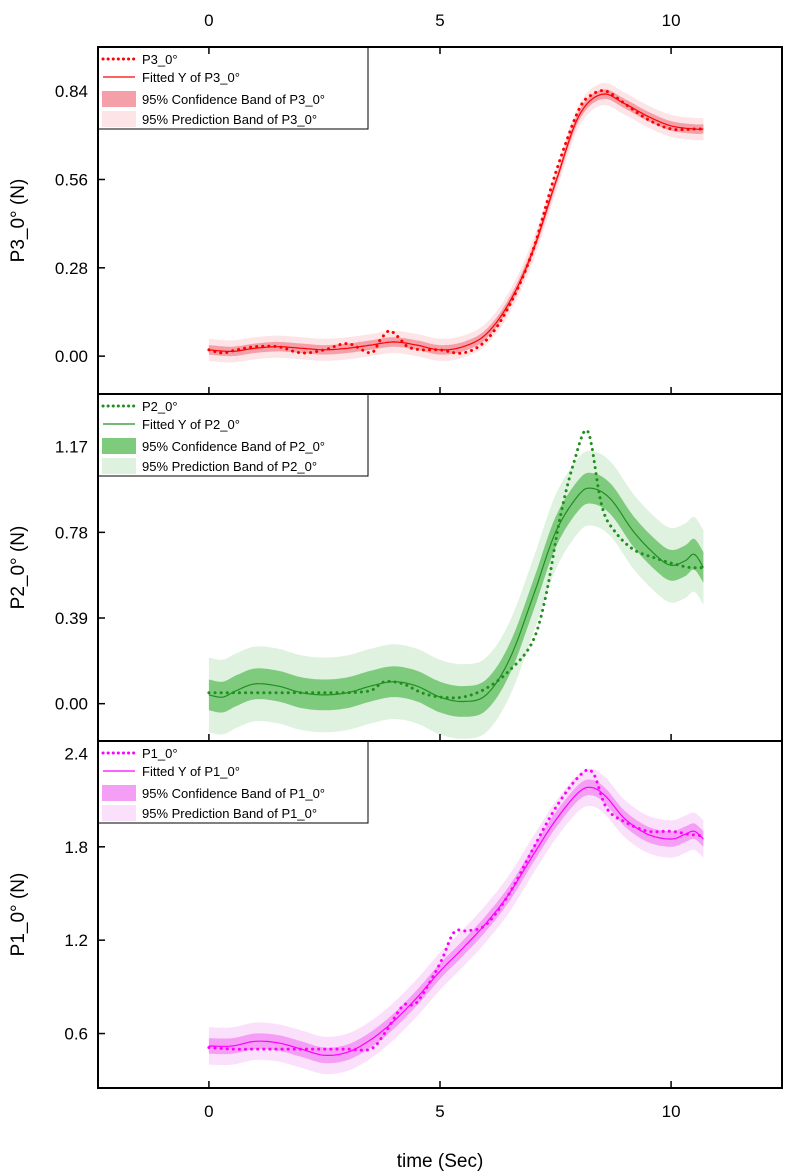  I want to click on p1-y-tick-label: 2.4, so click(76, 753).